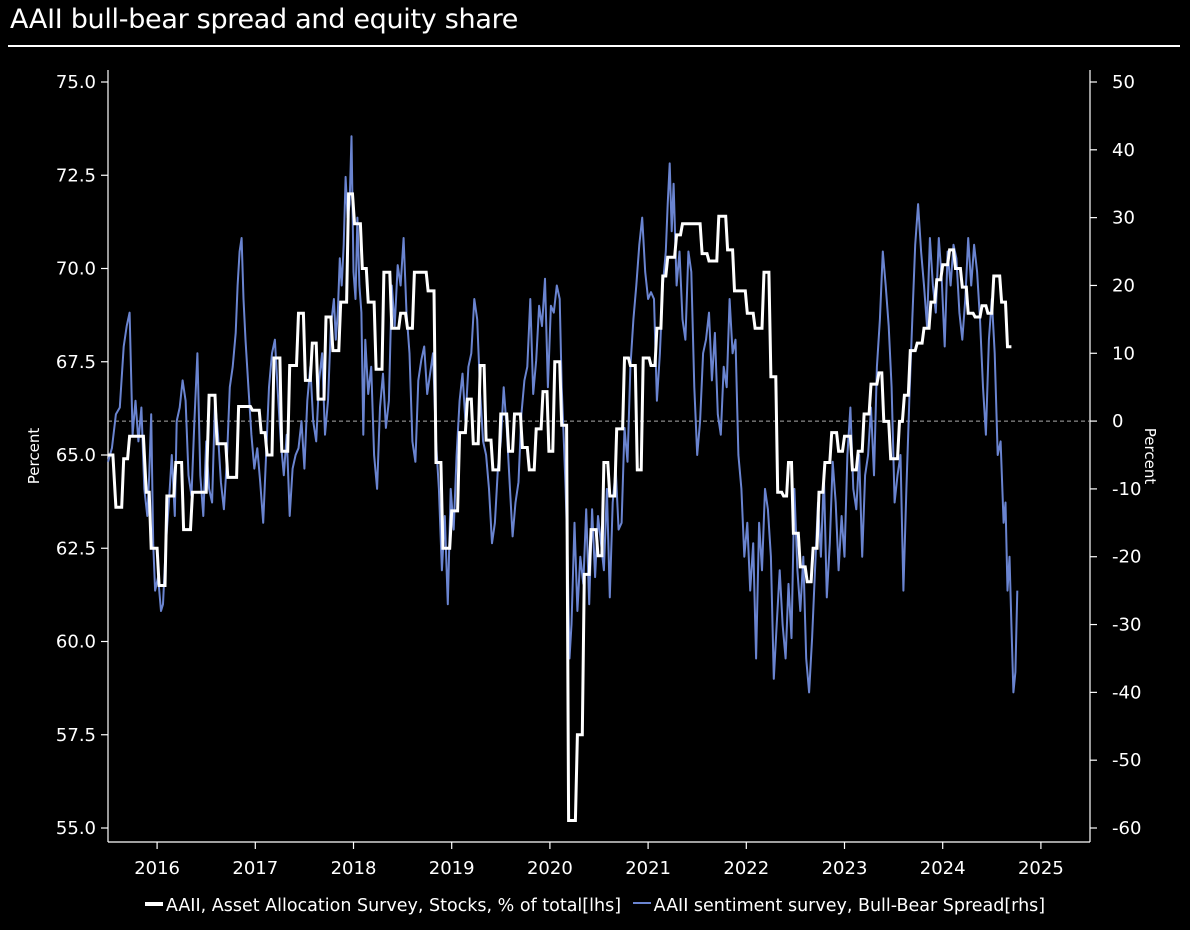 The image size is (1190, 930). What do you see at coordinates (1123, 82) in the screenshot?
I see `y-right-tick-label: 50` at bounding box center [1123, 82].